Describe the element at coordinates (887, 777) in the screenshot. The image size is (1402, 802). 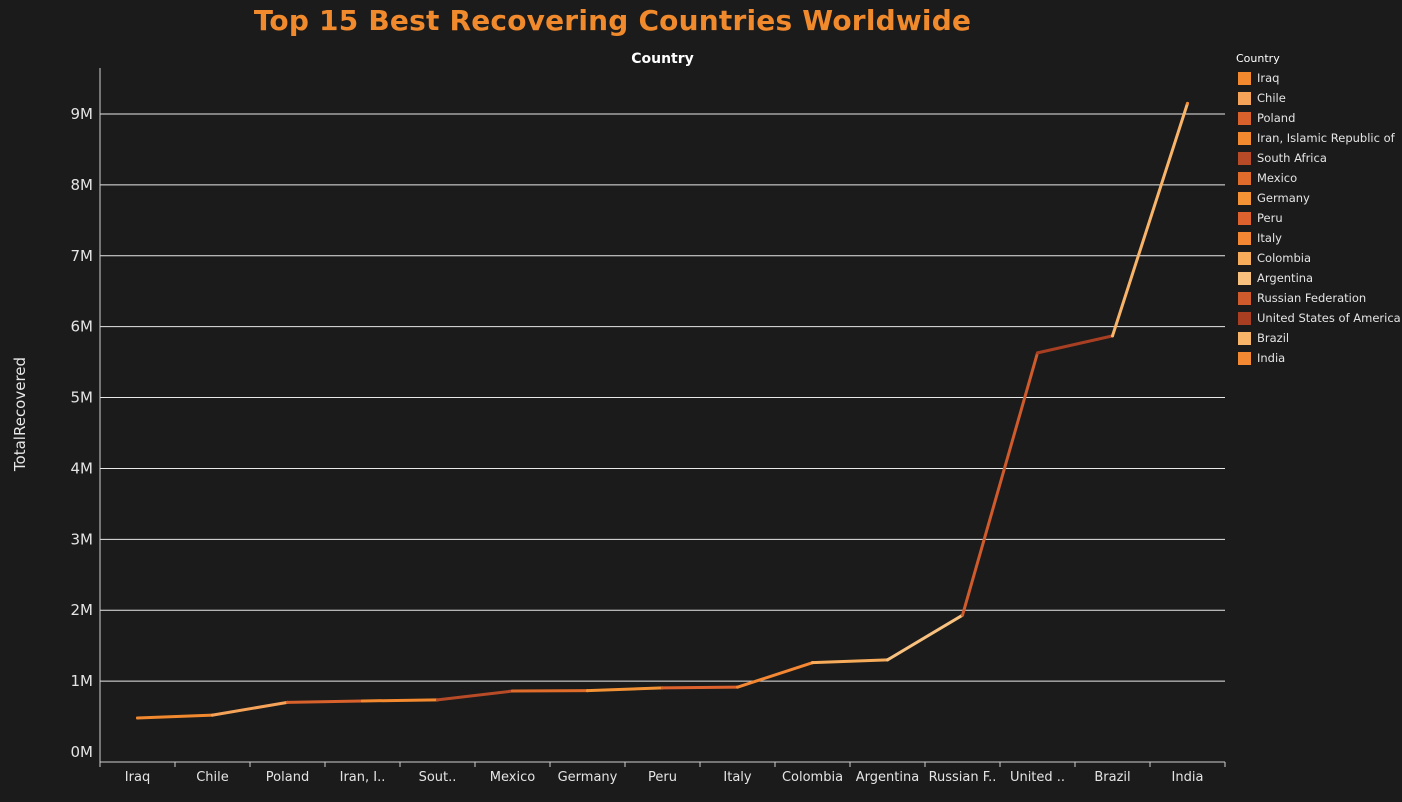
I see `x-tick-label: Argentina` at that location.